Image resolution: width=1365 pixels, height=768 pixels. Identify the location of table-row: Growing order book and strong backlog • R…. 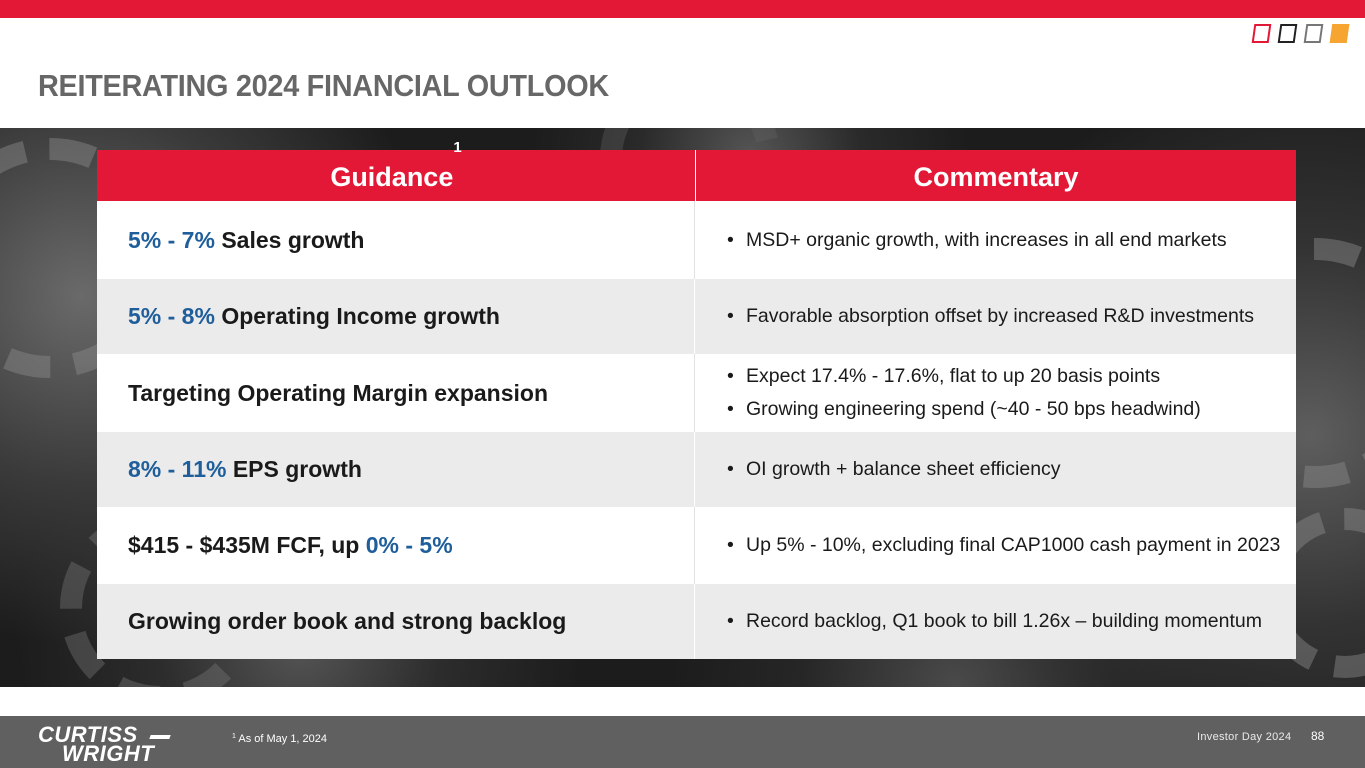
(696, 621).